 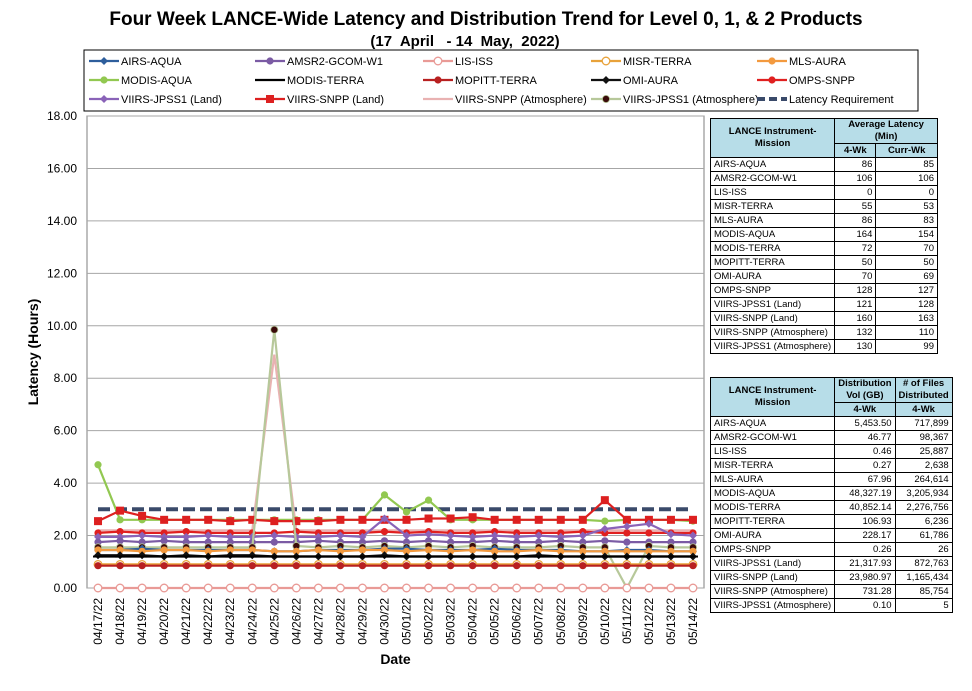 What do you see at coordinates (164, 621) in the screenshot?
I see `x-tick-label: 04/20/22` at bounding box center [164, 621].